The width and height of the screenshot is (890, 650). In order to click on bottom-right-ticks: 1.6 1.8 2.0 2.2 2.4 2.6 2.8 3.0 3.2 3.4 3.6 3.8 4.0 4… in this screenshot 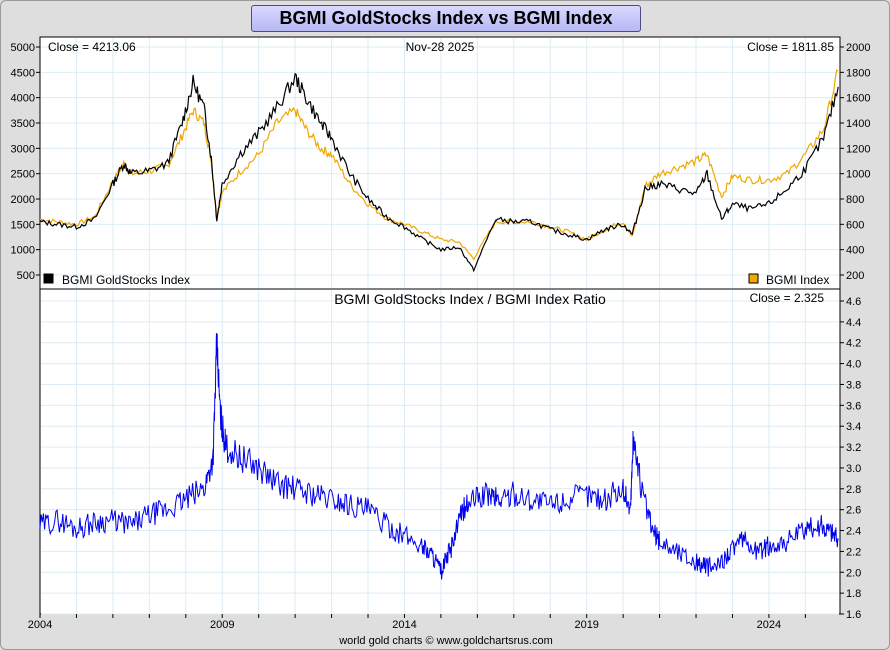, I will do `click(850, 458)`.